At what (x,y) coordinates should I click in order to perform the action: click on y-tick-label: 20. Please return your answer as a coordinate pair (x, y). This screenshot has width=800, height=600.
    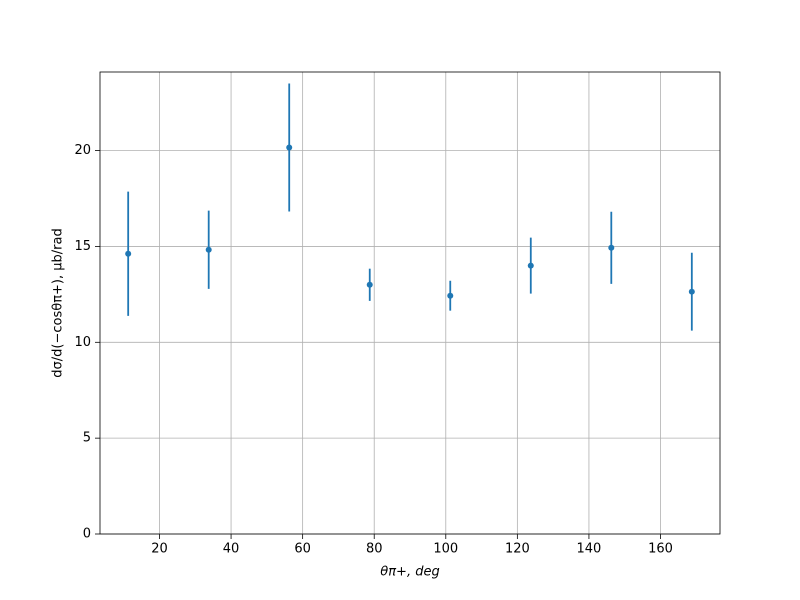
    Looking at the image, I should click on (82, 150).